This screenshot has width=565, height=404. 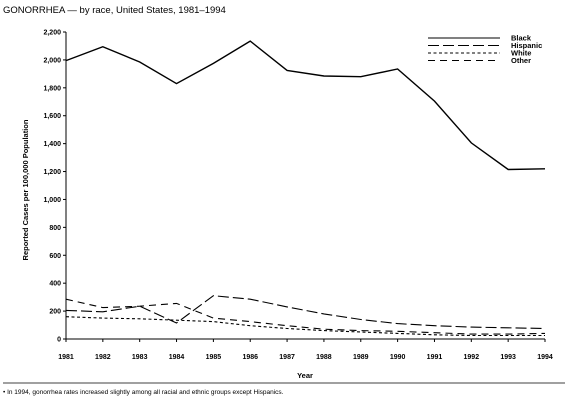 What do you see at coordinates (140, 357) in the screenshot?
I see `x-tick-label: 1983` at bounding box center [140, 357].